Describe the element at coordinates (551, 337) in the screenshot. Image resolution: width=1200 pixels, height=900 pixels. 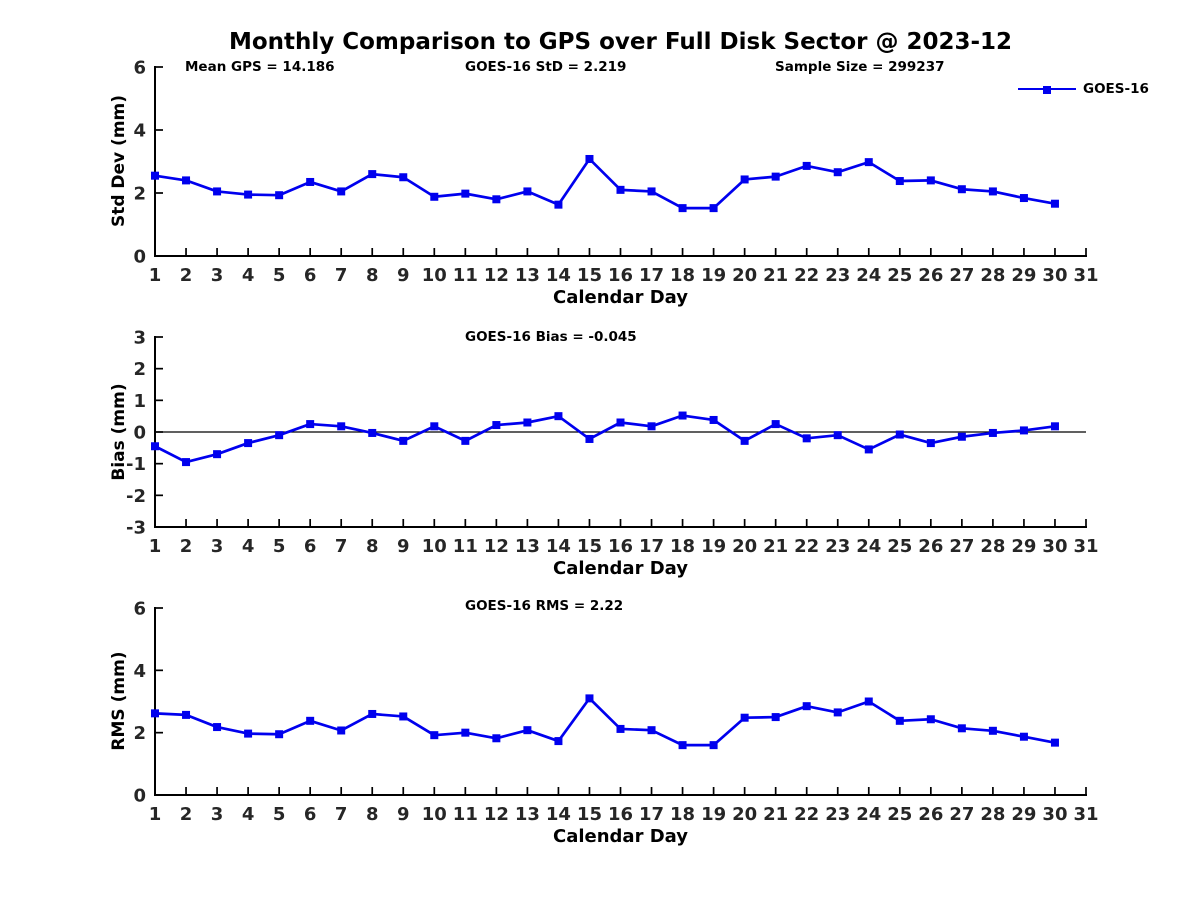
I see `subplot-2-annotation-bias: GOES-16 Bias = -0.045` at that location.